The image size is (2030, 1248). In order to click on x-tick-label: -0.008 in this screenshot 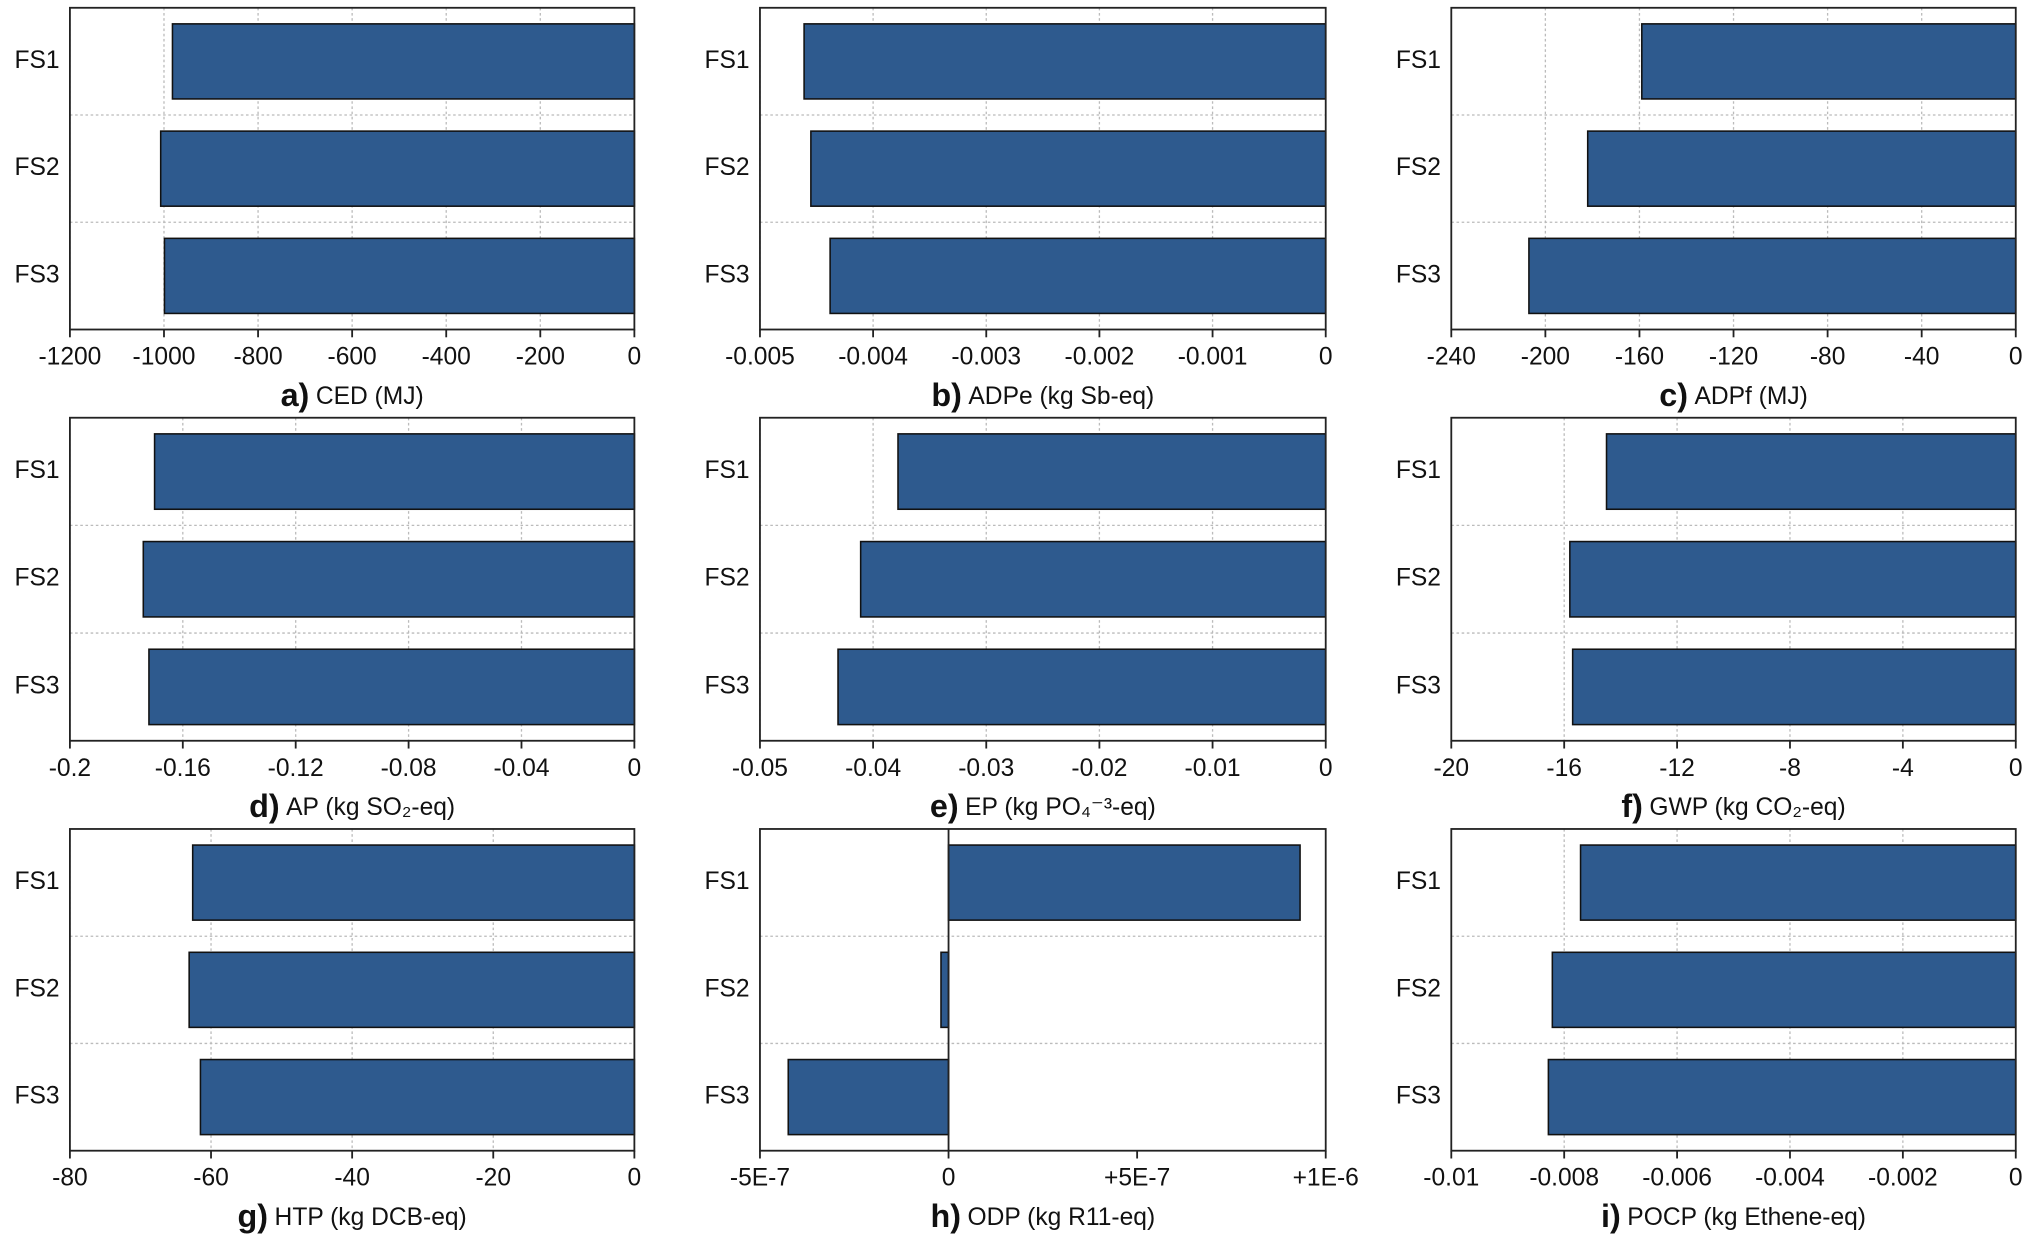, I will do `click(1564, 1178)`.